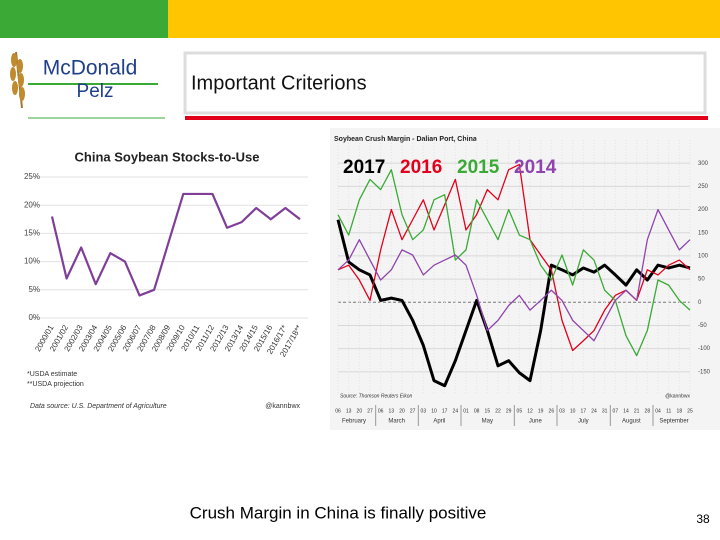 The height and width of the screenshot is (540, 720). I want to click on month-label: July, so click(583, 422).